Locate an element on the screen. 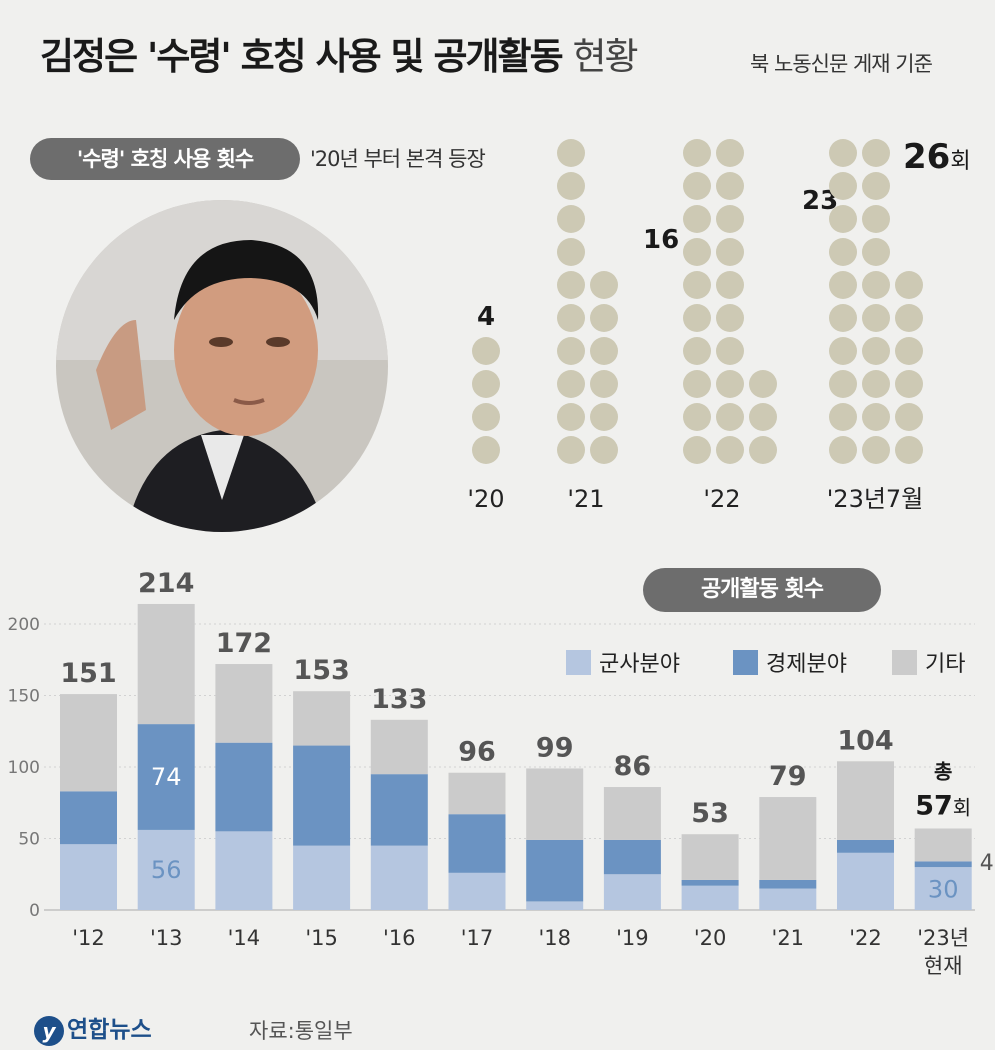  inline-value-label: 74 is located at coordinates (166, 777).